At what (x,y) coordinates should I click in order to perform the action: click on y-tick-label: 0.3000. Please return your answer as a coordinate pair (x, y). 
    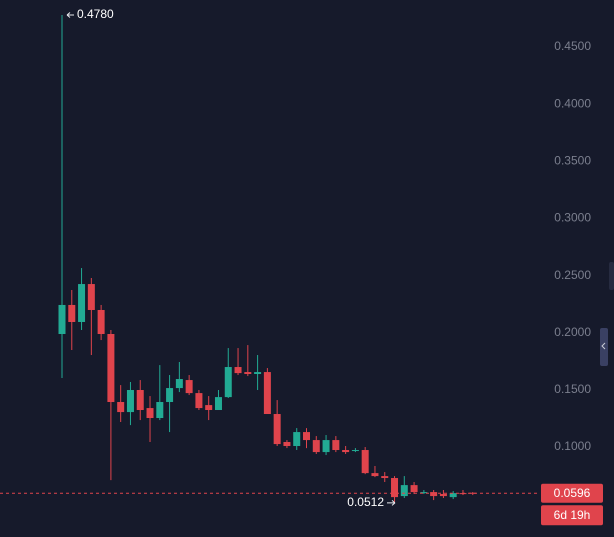
    Looking at the image, I should click on (572, 218).